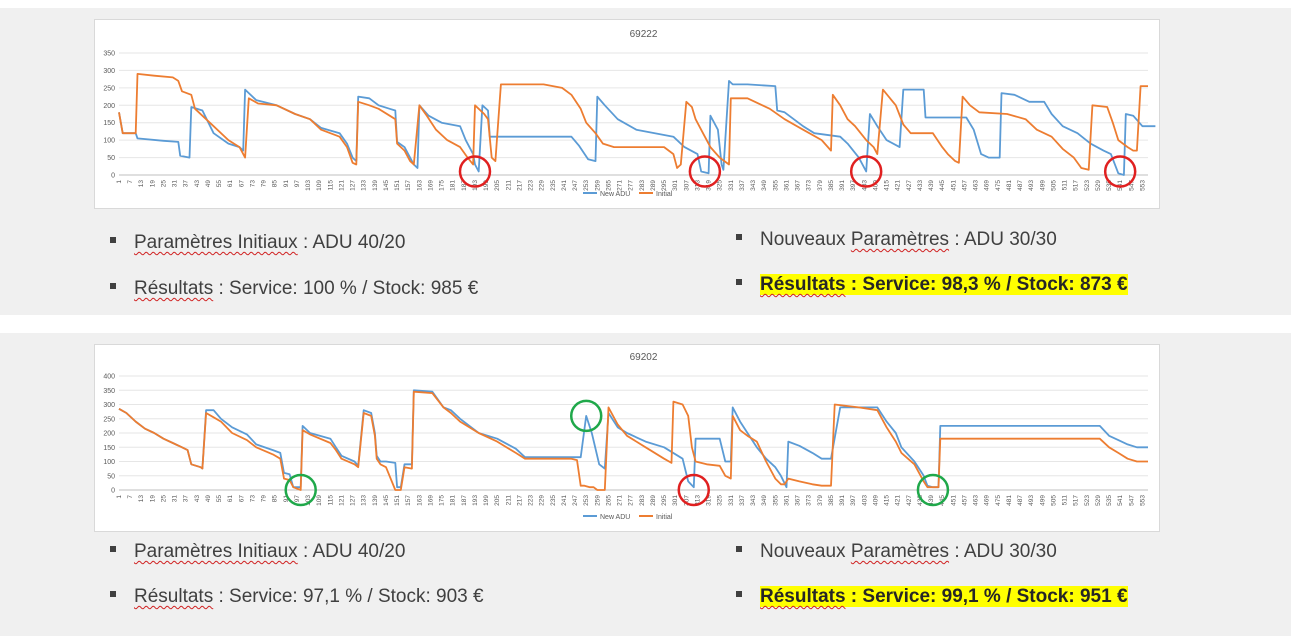  I want to click on x-tick-label: 433, so click(920, 185).